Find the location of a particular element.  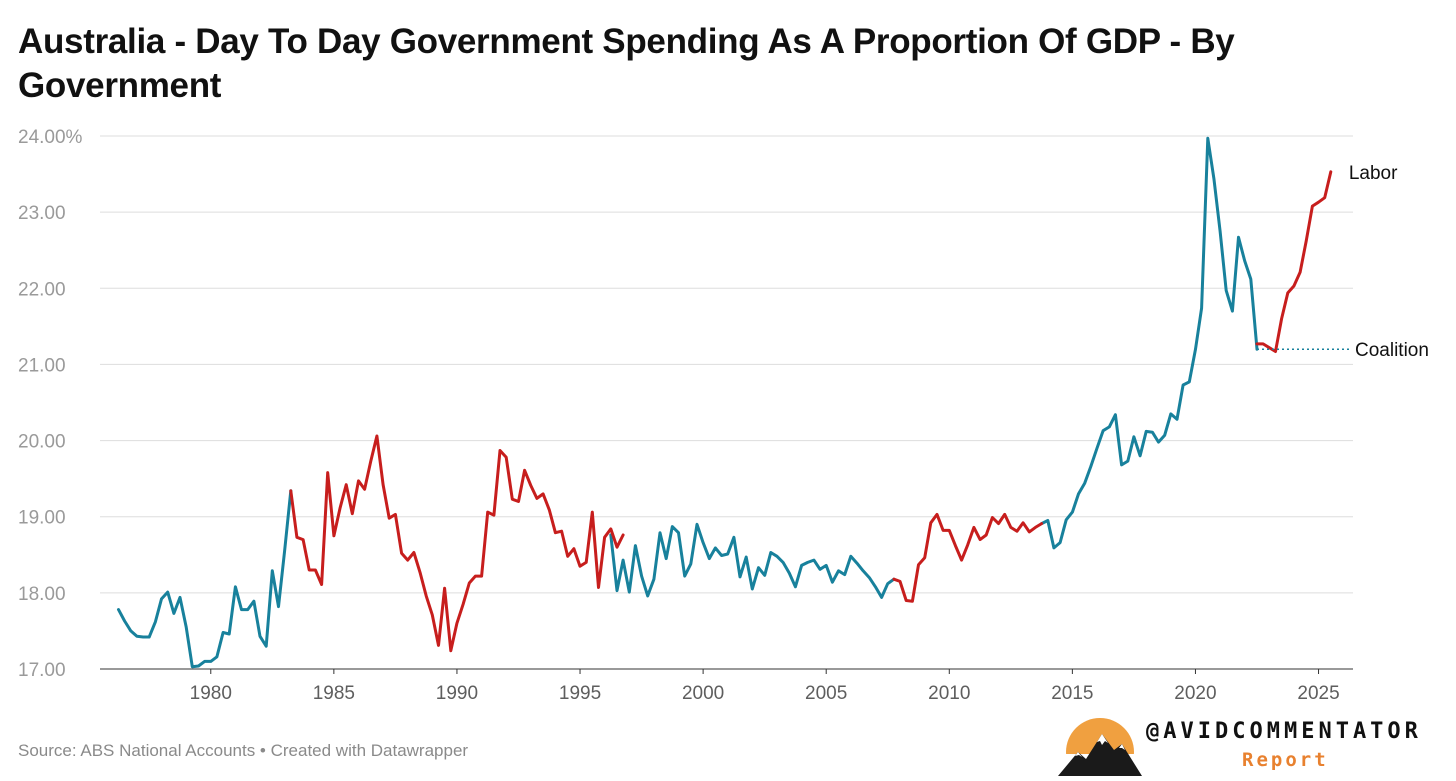

x-tick-label: 1985 is located at coordinates (334, 693).